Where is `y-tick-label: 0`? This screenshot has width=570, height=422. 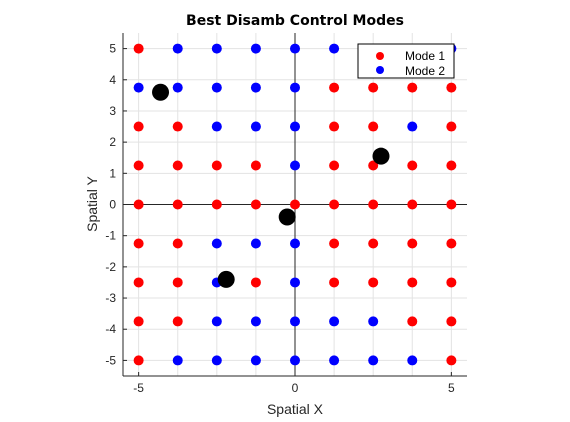 y-tick-label: 0 is located at coordinates (112, 205).